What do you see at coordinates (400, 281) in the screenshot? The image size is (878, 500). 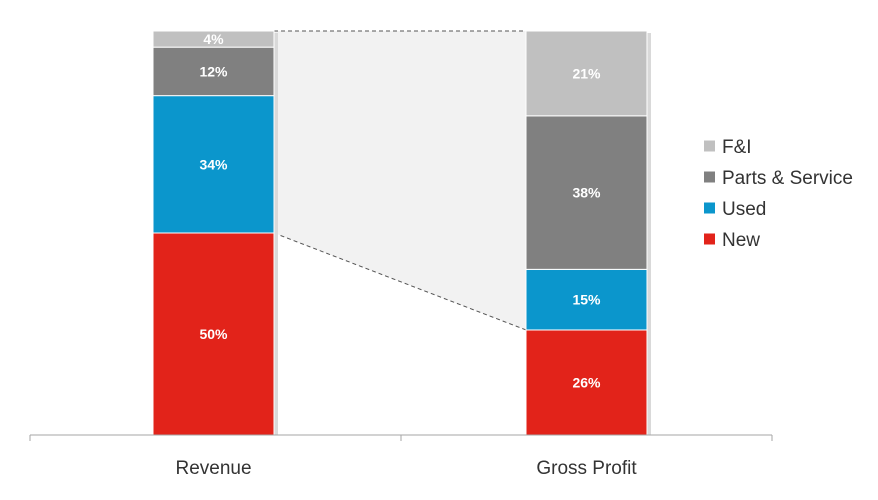 I see `connector-line-new` at bounding box center [400, 281].